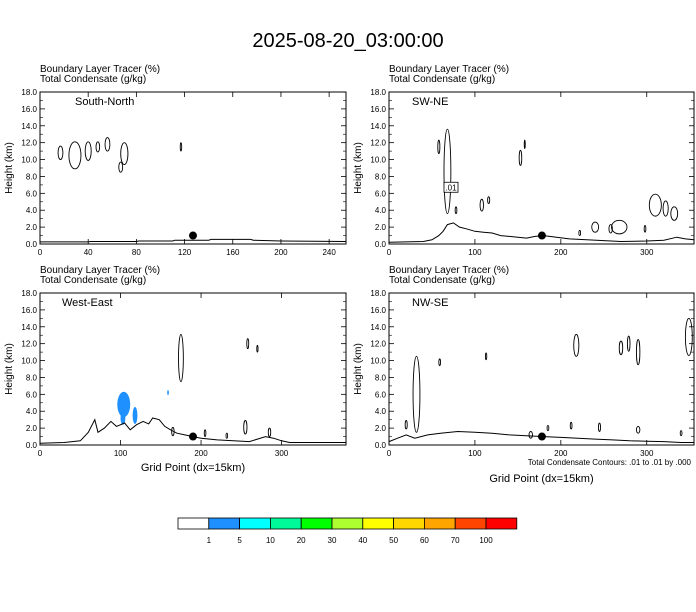 The height and width of the screenshot is (612, 696). I want to click on panel-title: SW-NE, so click(430, 102).